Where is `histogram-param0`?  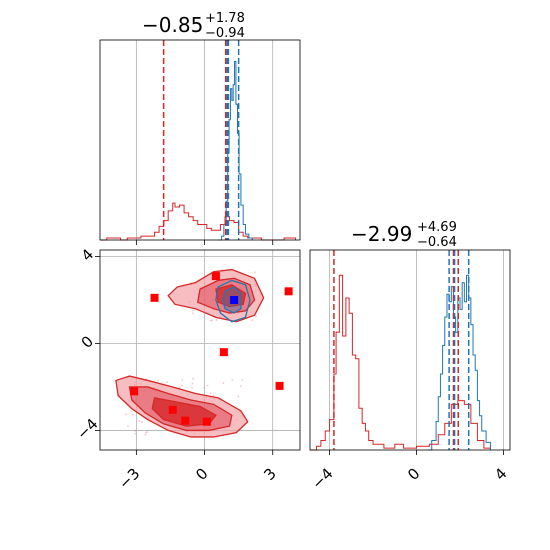
histogram-param0 is located at coordinates (200, 142).